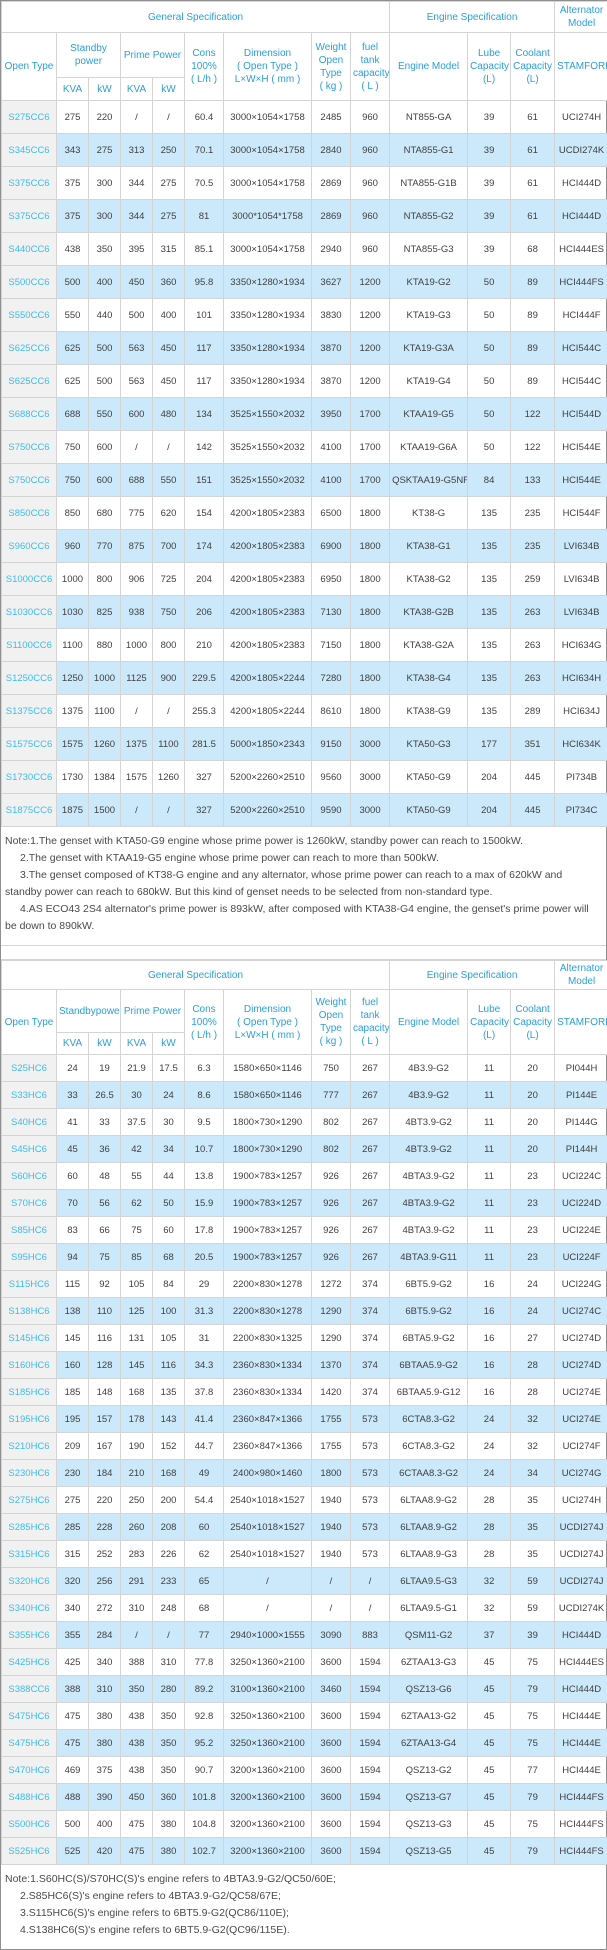 This screenshot has width=607, height=1950. I want to click on model-link: S70HC6, so click(29, 1203).